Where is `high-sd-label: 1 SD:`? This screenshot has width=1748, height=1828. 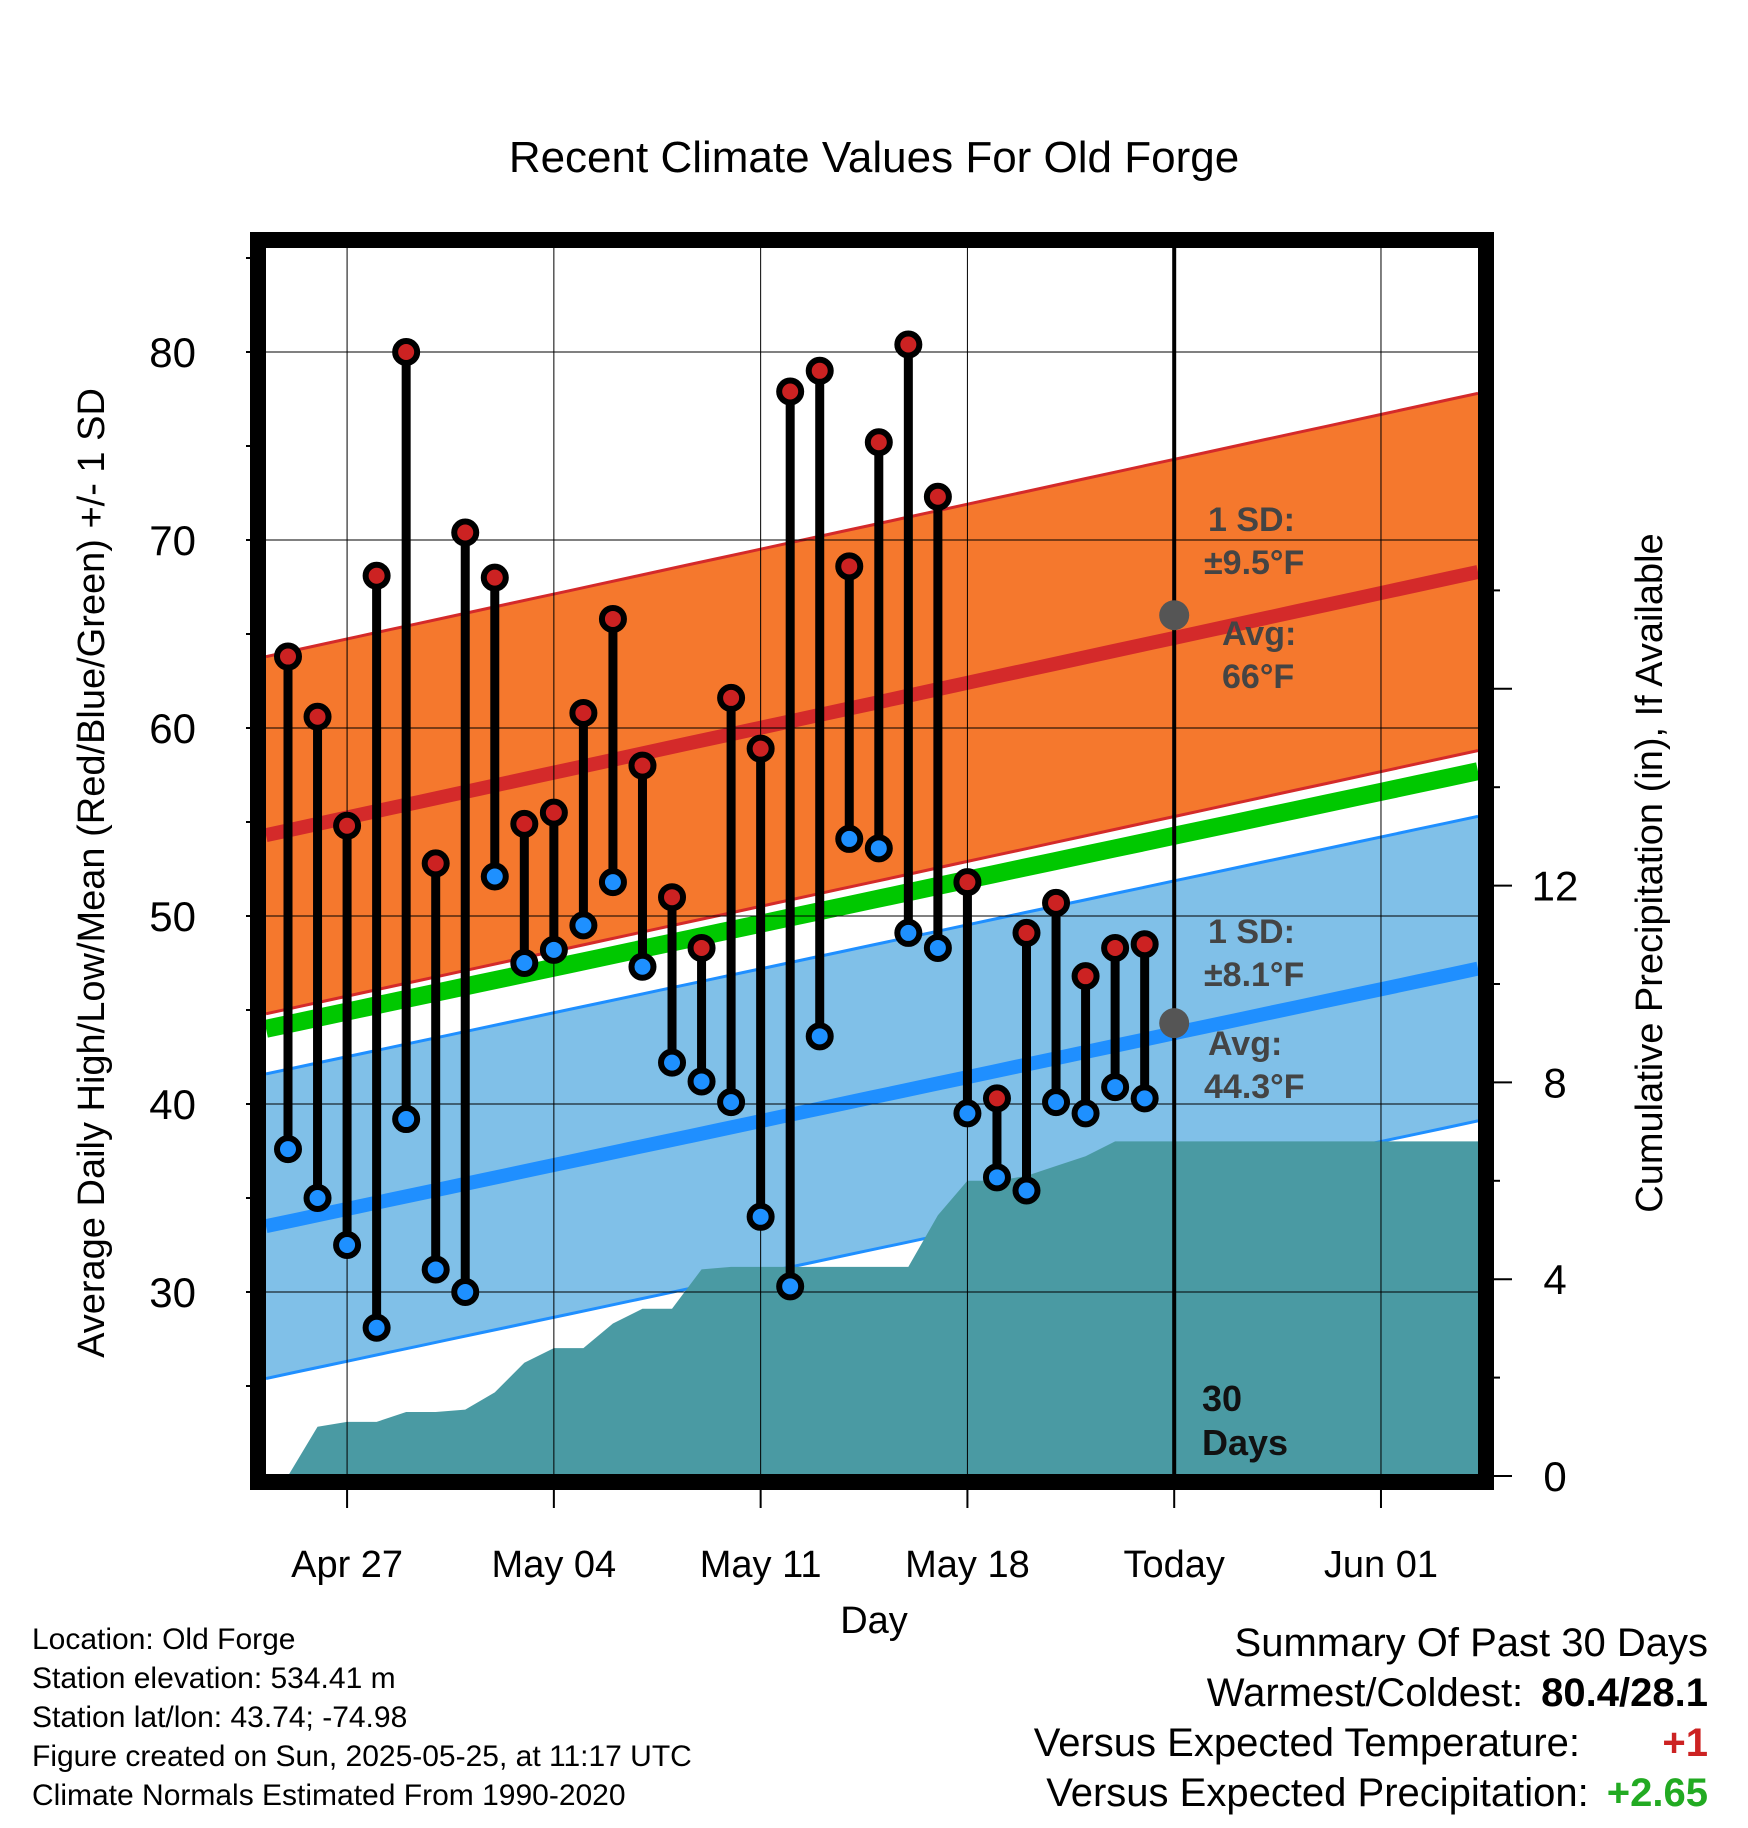 high-sd-label: 1 SD: is located at coordinates (1251, 520).